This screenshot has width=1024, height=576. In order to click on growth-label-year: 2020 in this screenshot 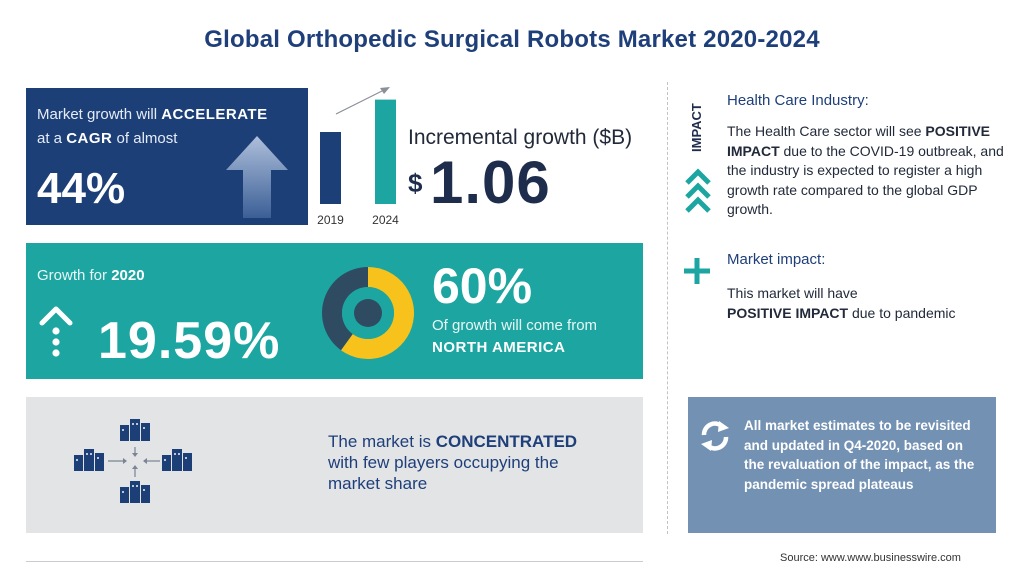, I will do `click(128, 275)`.